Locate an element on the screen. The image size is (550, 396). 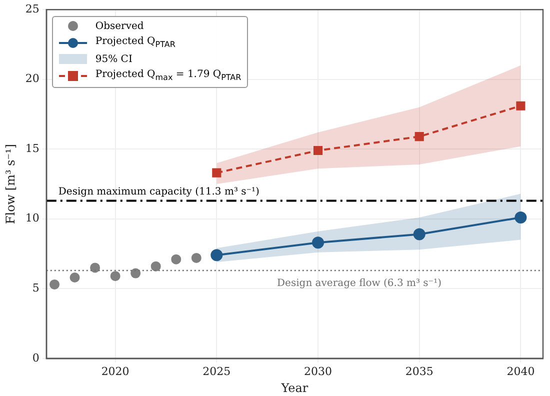
annotation: 95% CI is located at coordinates (113, 59).